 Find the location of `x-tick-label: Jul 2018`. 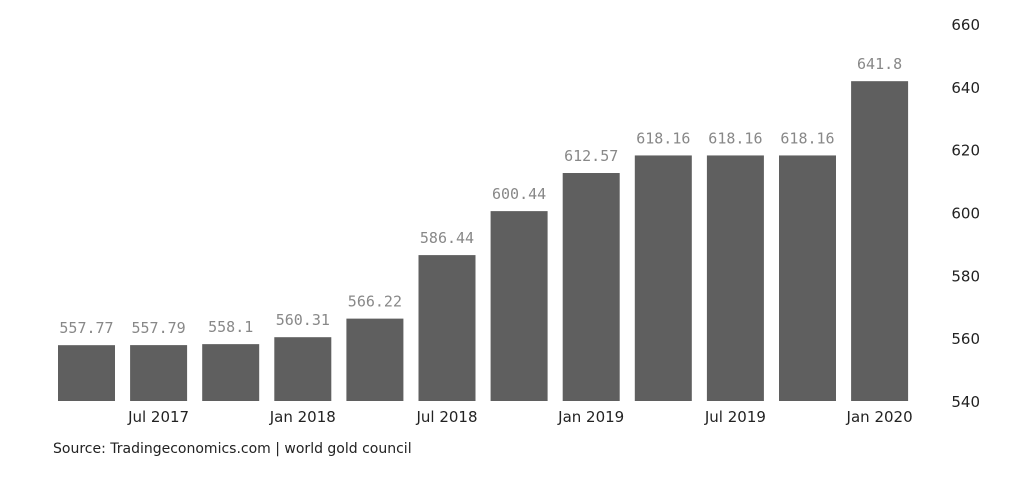

x-tick-label: Jul 2018 is located at coordinates (446, 417).